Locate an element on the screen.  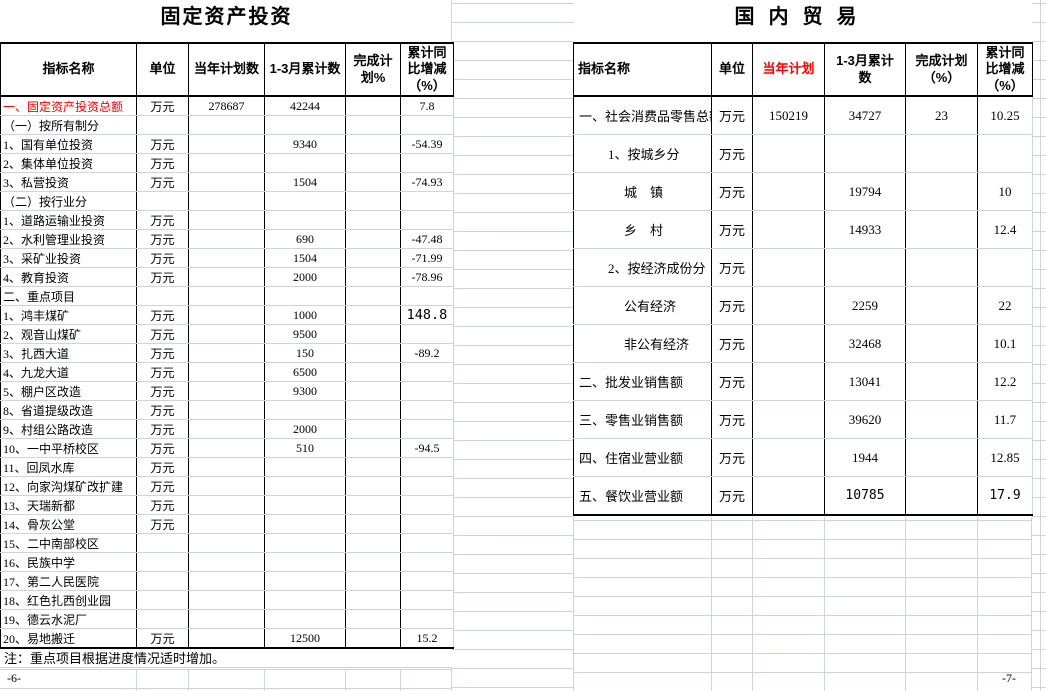
cell-indicator-name: 1、鸿丰煤矿 is located at coordinates (68, 315).